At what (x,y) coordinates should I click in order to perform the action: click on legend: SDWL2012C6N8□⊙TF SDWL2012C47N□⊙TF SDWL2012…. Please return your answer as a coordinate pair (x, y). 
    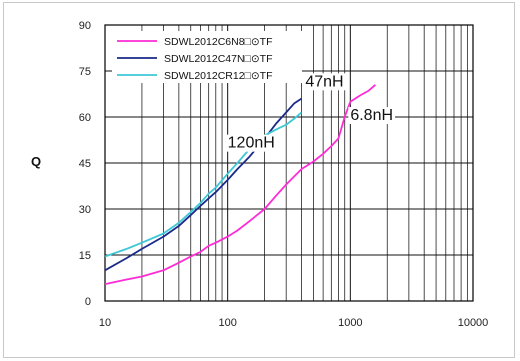
    Looking at the image, I should click on (207, 57).